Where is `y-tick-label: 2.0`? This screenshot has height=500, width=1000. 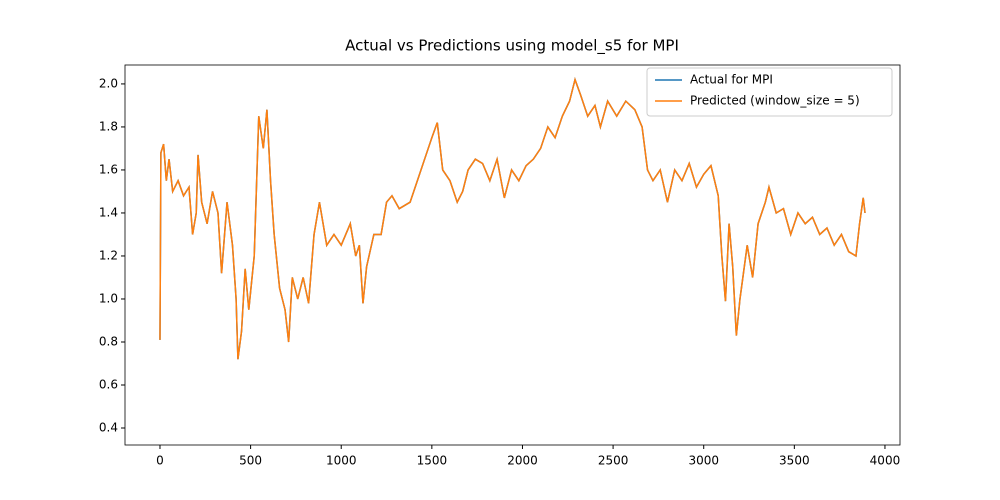 y-tick-label: 2.0 is located at coordinates (108, 83).